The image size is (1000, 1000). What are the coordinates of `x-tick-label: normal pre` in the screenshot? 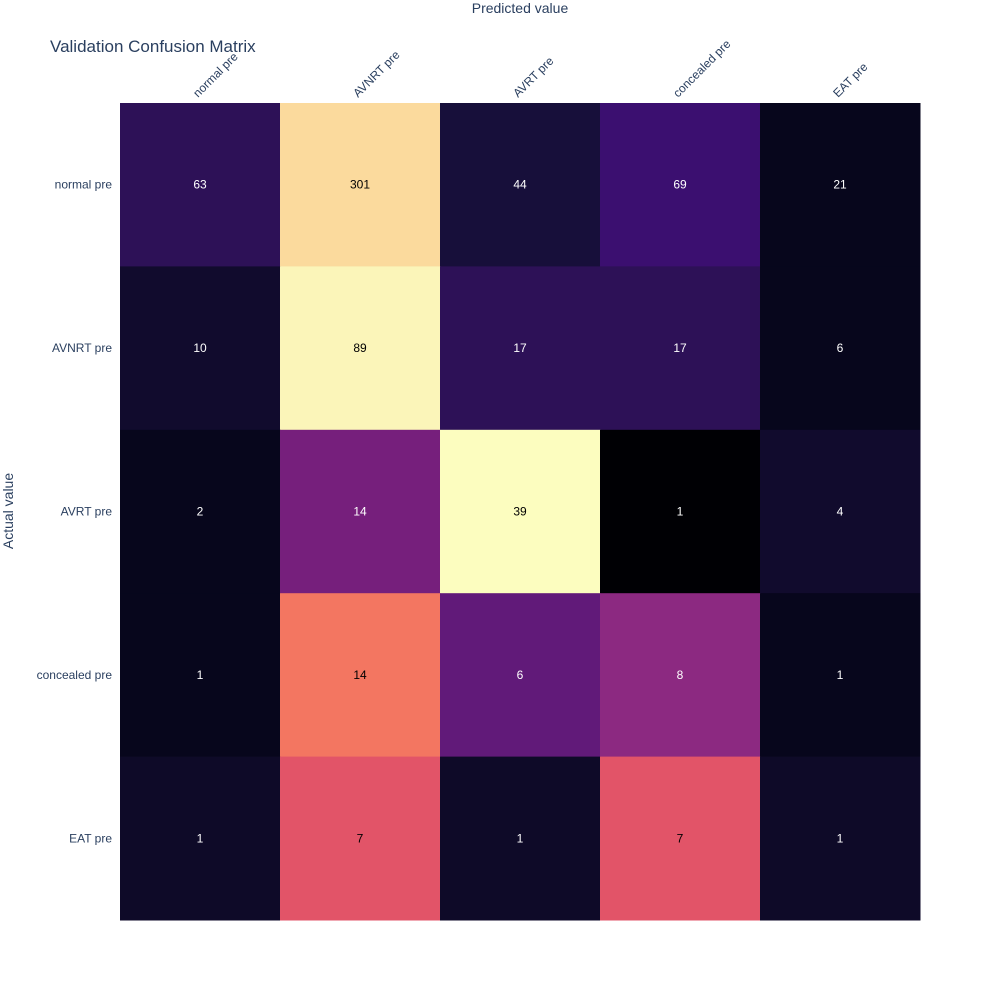 It's located at (215, 74).